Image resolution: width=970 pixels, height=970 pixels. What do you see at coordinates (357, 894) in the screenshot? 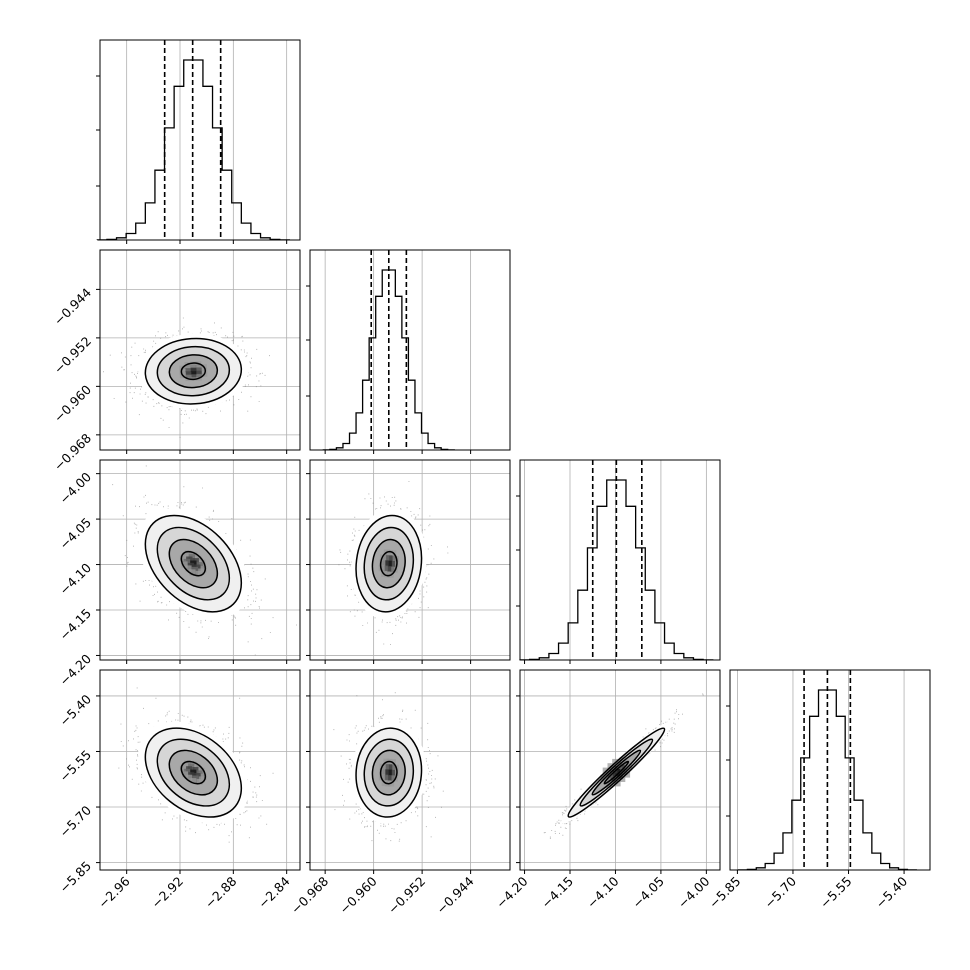
I see `x-tick-label: −0.960` at bounding box center [357, 894].